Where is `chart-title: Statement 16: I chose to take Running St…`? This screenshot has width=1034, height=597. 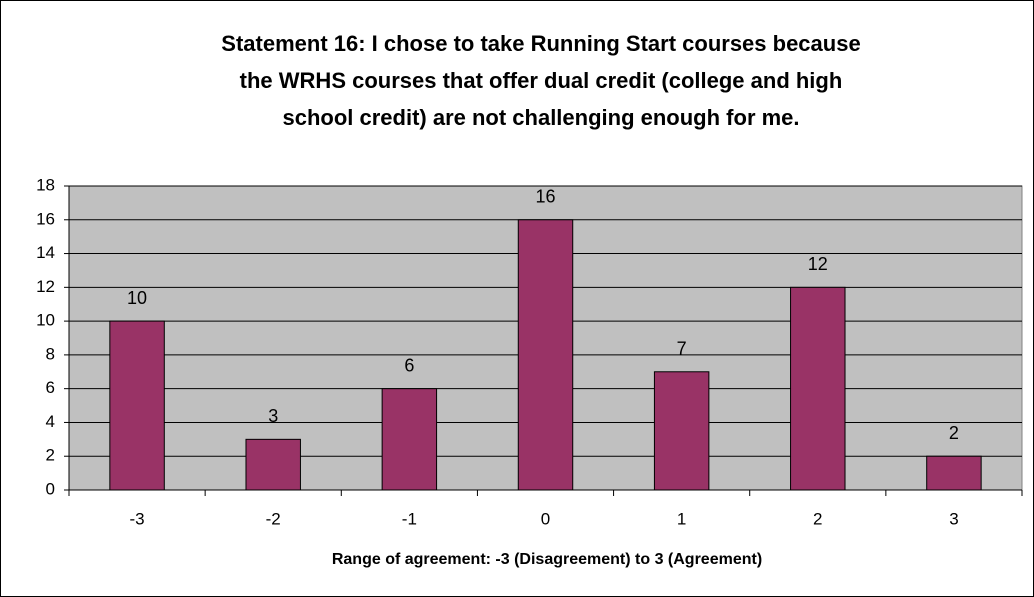
chart-title: Statement 16: I chose to take Running St… is located at coordinates (540, 43).